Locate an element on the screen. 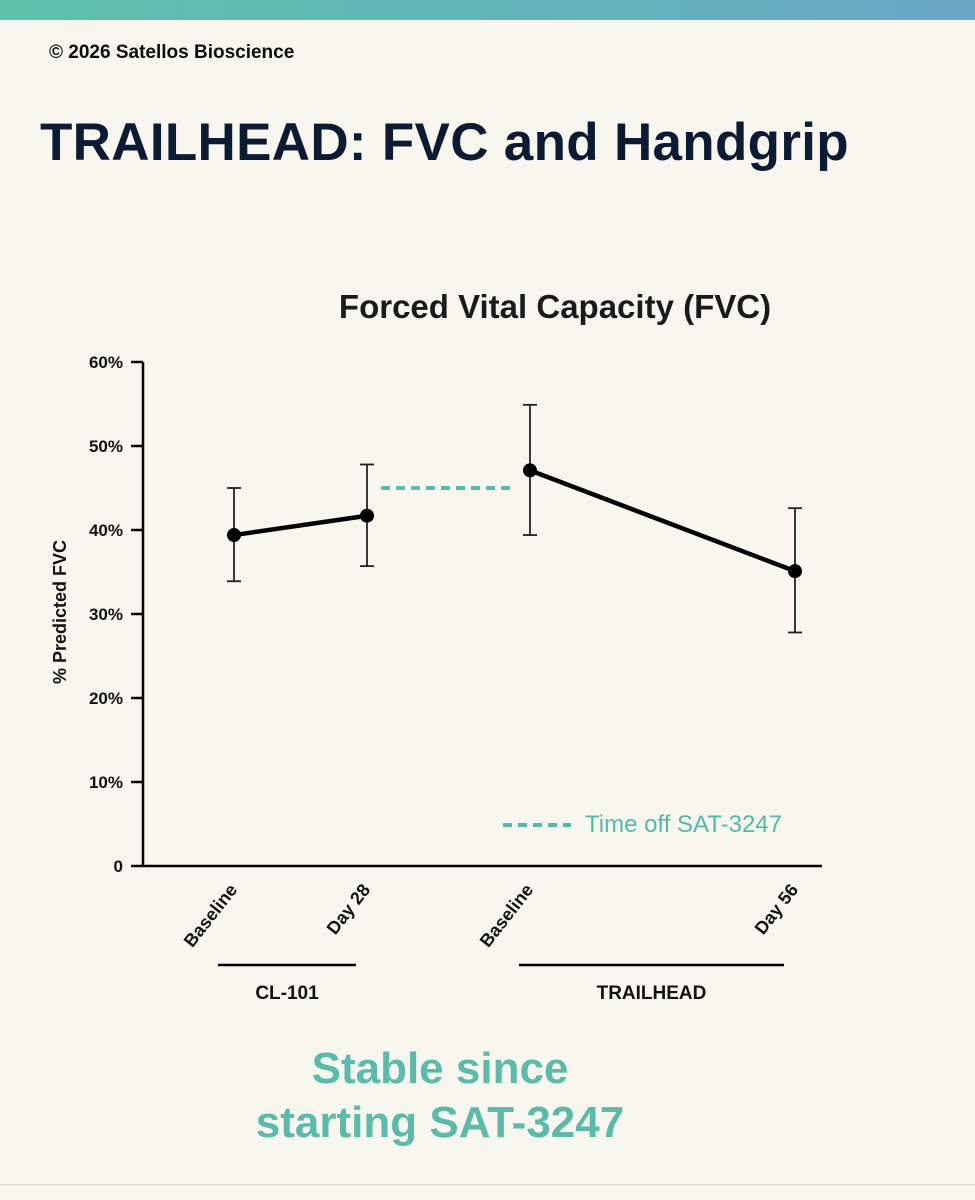  y-axis-ticks: 0 10% 20% 30% 40% 50% 60% is located at coordinates (116, 614).